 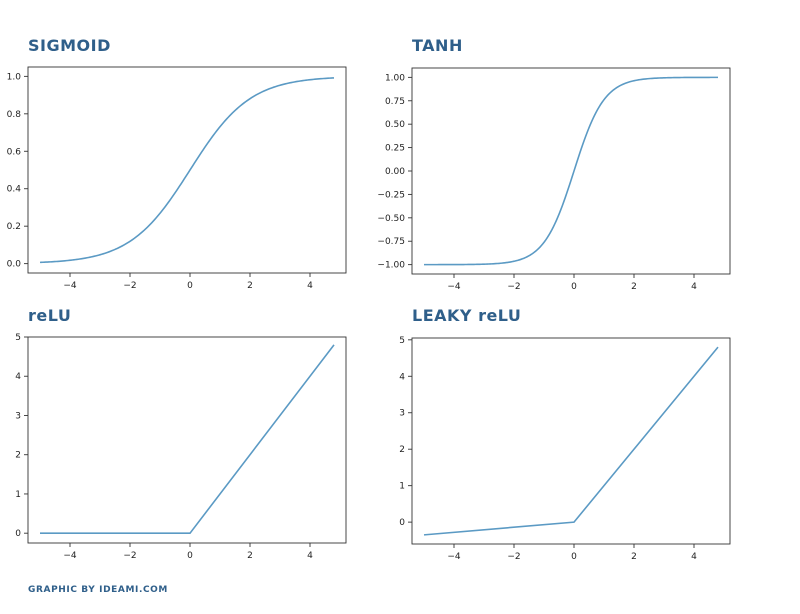 I want to click on sigmoid-y-tick-label: 0.4, so click(x=14, y=190).